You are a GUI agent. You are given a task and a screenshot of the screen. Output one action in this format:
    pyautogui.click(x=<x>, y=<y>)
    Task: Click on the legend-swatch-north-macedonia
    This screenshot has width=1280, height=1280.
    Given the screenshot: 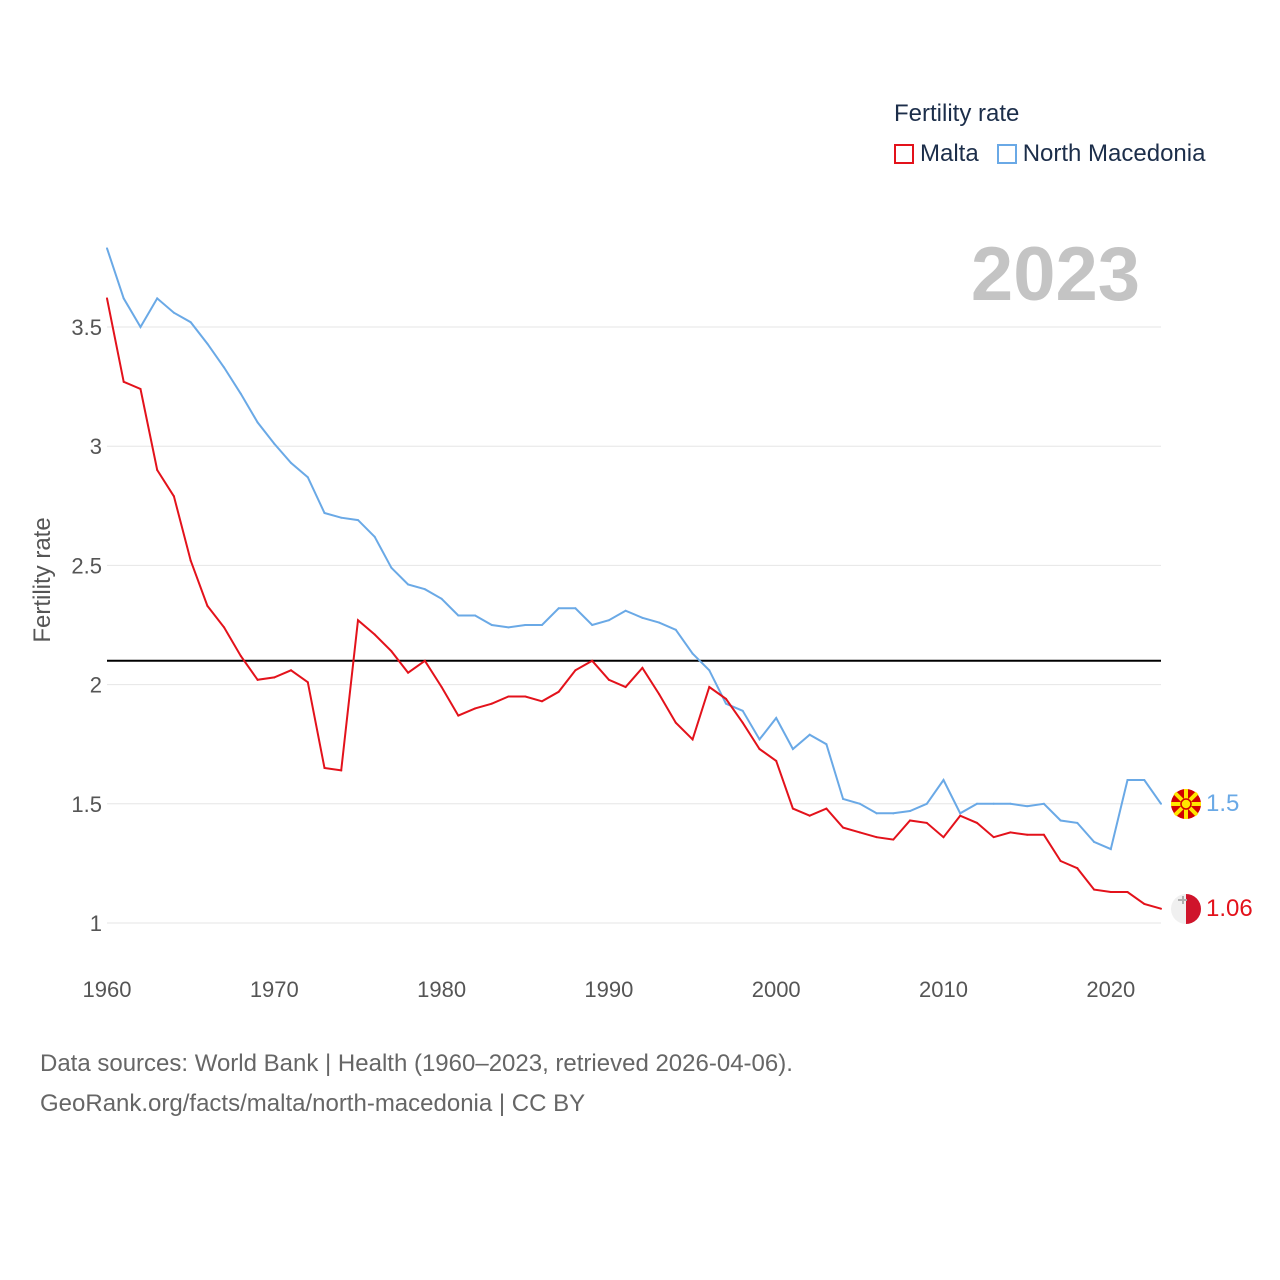 What is the action you would take?
    pyautogui.click(x=1006, y=154)
    